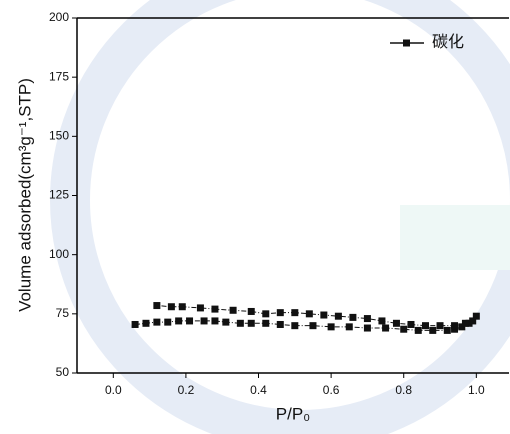 This screenshot has width=510, height=434. What do you see at coordinates (63, 372) in the screenshot?
I see `y-tick-label: 50` at bounding box center [63, 372].